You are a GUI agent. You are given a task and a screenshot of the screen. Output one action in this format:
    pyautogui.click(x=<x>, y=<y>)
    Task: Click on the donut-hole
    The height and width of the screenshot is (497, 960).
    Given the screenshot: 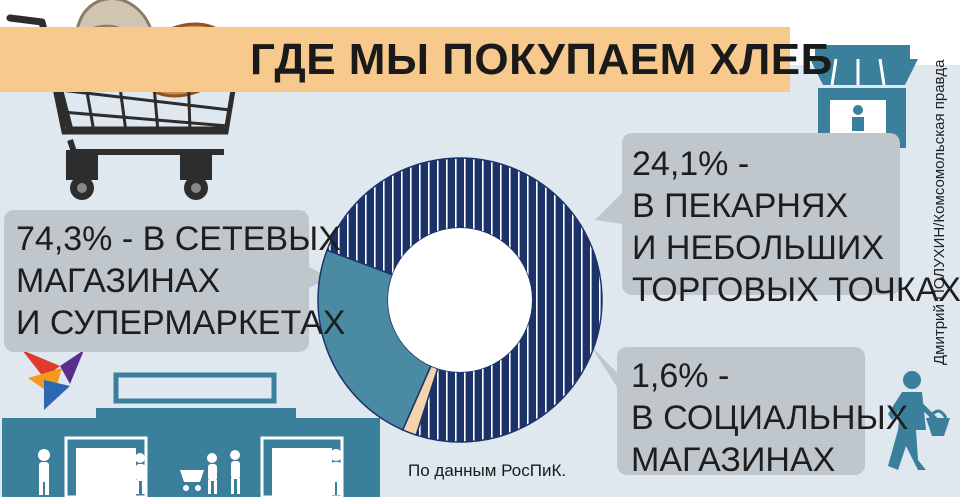 What is the action you would take?
    pyautogui.click(x=460, y=300)
    